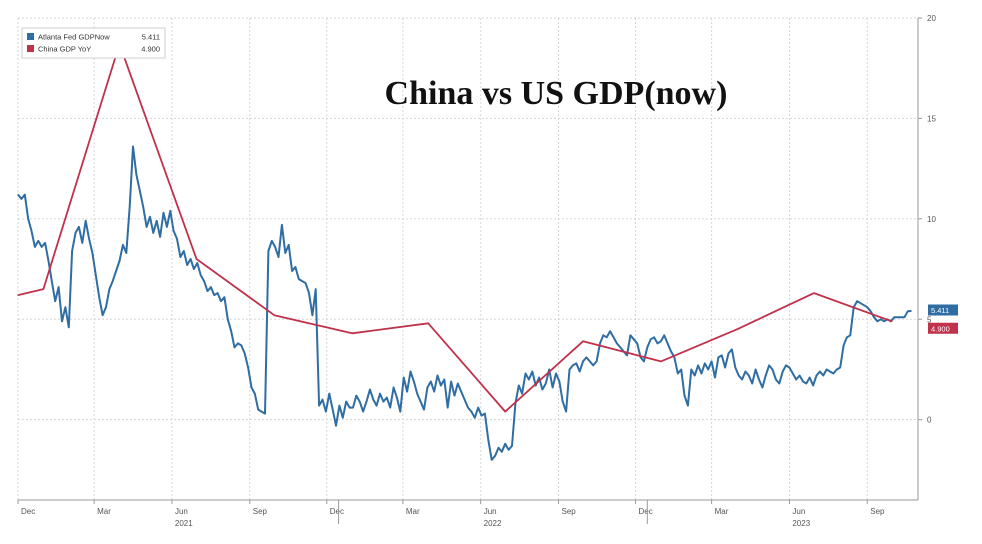  What do you see at coordinates (940, 328) in the screenshot?
I see `end-value-tag-text: 4.900` at bounding box center [940, 328].